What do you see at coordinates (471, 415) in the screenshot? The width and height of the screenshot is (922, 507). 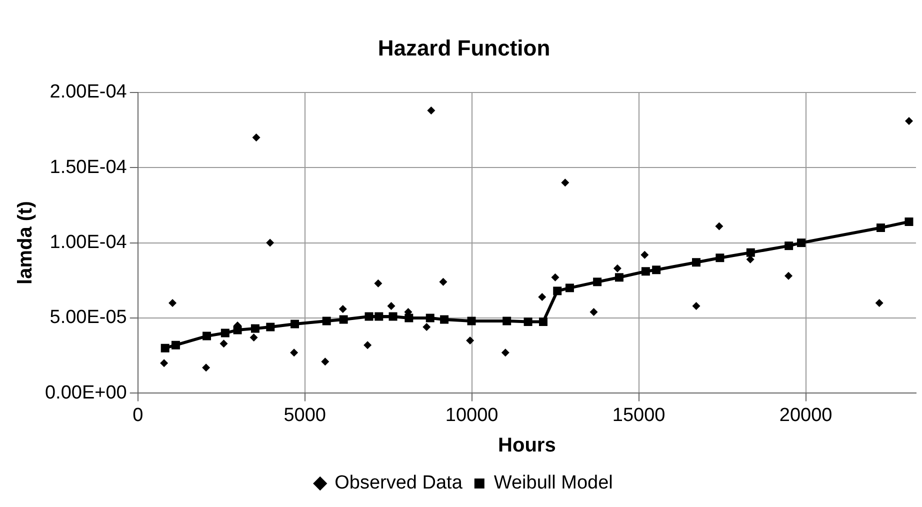 I see `x-tick-label: 10000` at bounding box center [471, 415].